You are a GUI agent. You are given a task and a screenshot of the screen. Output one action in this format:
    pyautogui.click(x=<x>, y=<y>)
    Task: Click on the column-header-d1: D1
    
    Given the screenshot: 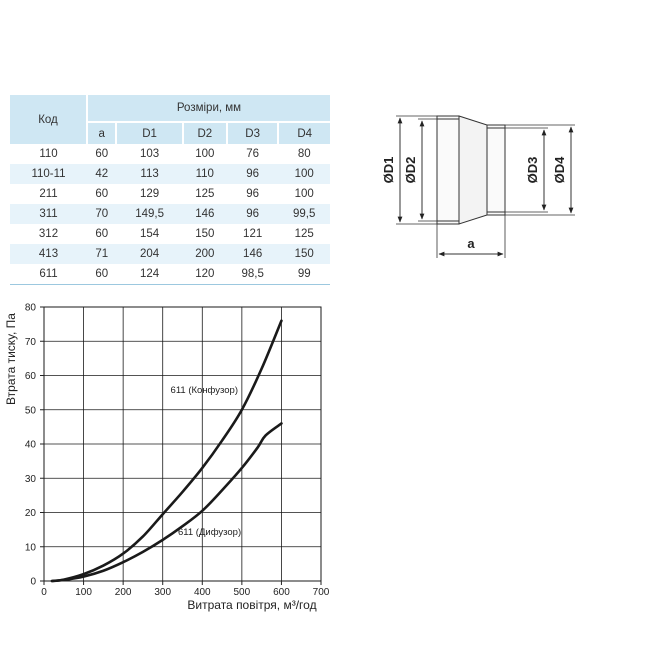 What is the action you would take?
    pyautogui.click(x=150, y=133)
    